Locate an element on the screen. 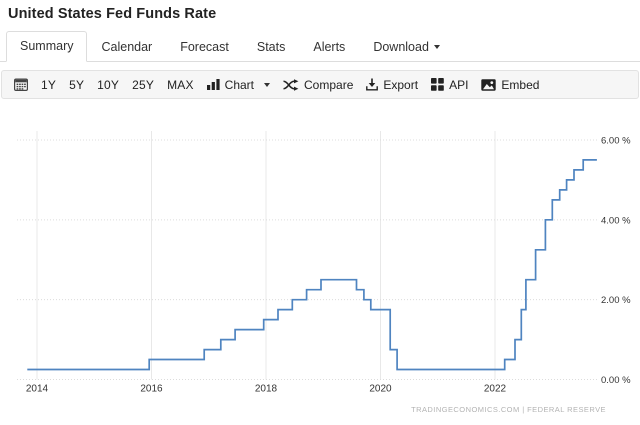  export-button: Export is located at coordinates (392, 84).